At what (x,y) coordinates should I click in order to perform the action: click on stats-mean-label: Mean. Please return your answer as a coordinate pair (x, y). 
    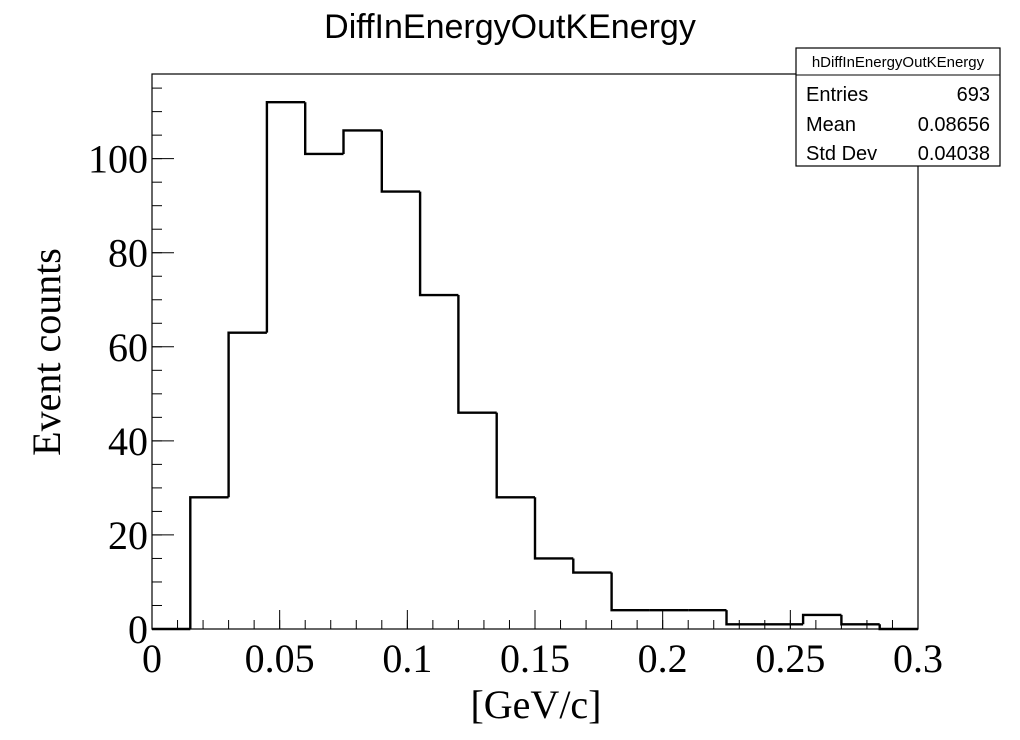
    Looking at the image, I should click on (831, 125).